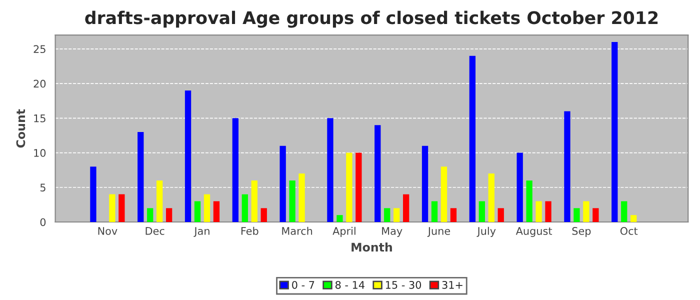 Image resolution: width=700 pixels, height=300 pixels. I want to click on y-tick-label: 10, so click(40, 153).